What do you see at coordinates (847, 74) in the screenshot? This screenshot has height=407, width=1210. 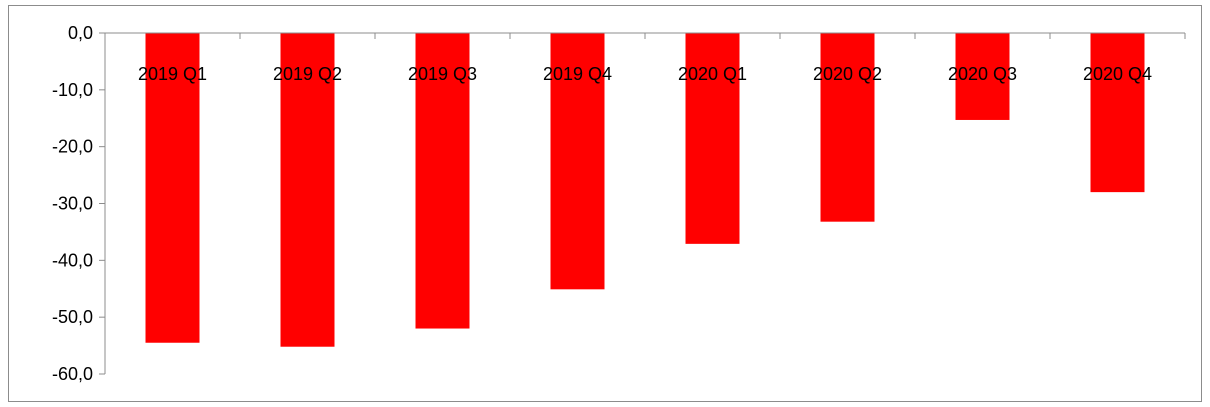 I see `x-category-label: 2020 Q2` at bounding box center [847, 74].